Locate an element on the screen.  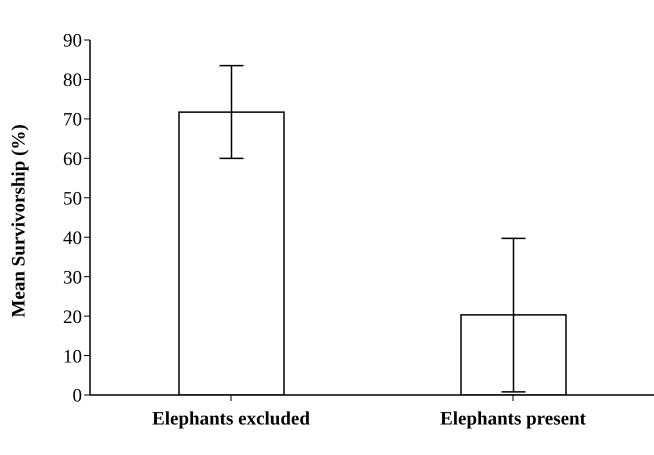
y-tick-label: 80 is located at coordinates (72, 81).